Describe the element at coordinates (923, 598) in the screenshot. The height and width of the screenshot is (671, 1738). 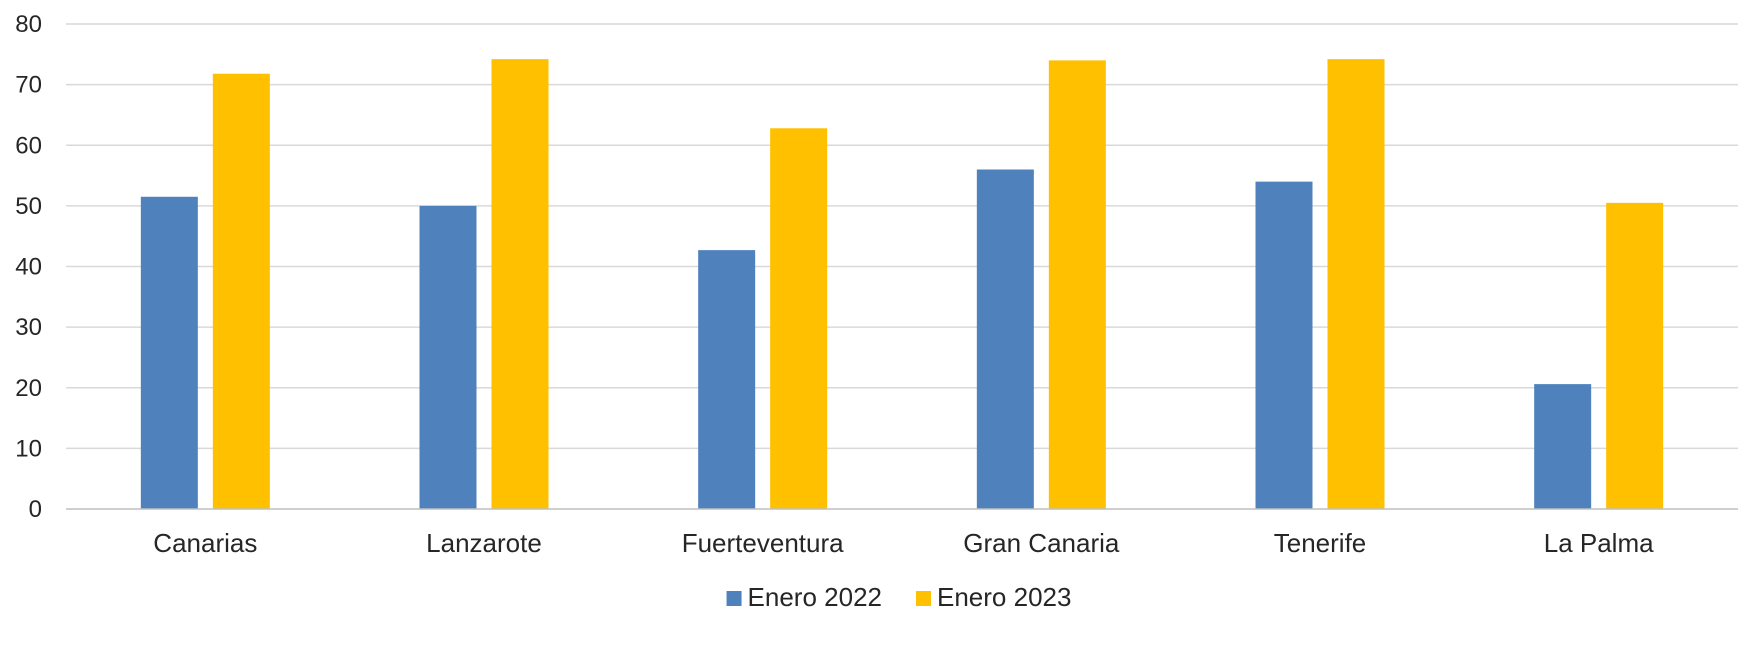
I see `legend-swatch-enero-2023` at that location.